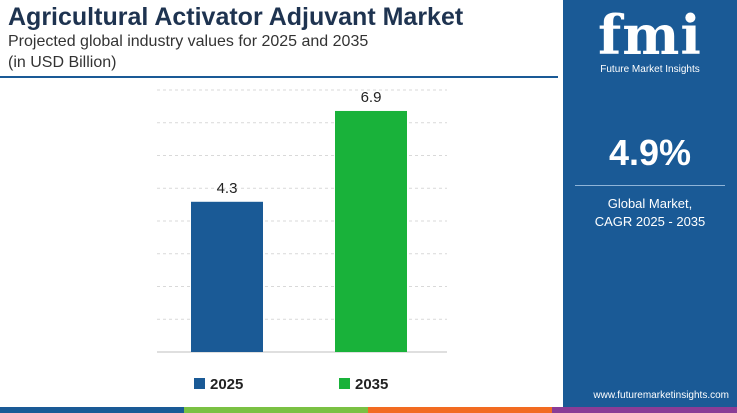 Image resolution: width=737 pixels, height=413 pixels. Describe the element at coordinates (236, 17) in the screenshot. I see `chart-title: Agricultural Activator Adjuvant Market` at that location.